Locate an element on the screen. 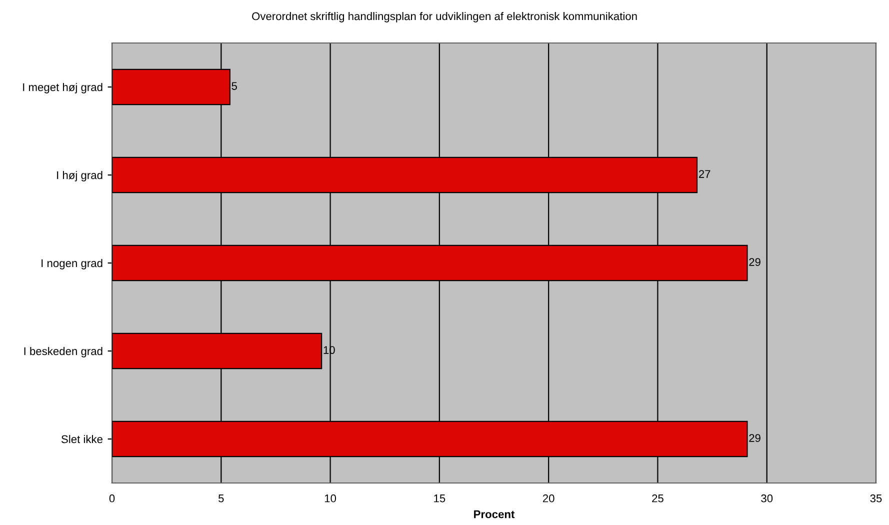 This screenshot has width=889, height=525. y-tick-label: I beskeden grad is located at coordinates (63, 352).